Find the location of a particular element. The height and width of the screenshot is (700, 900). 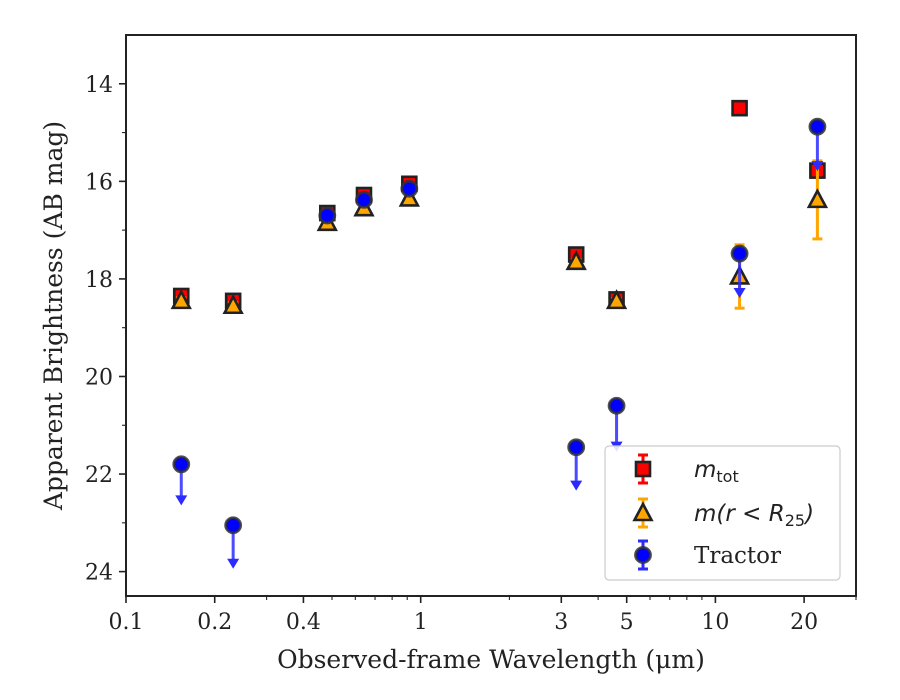

legend-entry-m25: m(r < R25) is located at coordinates (723, 513).